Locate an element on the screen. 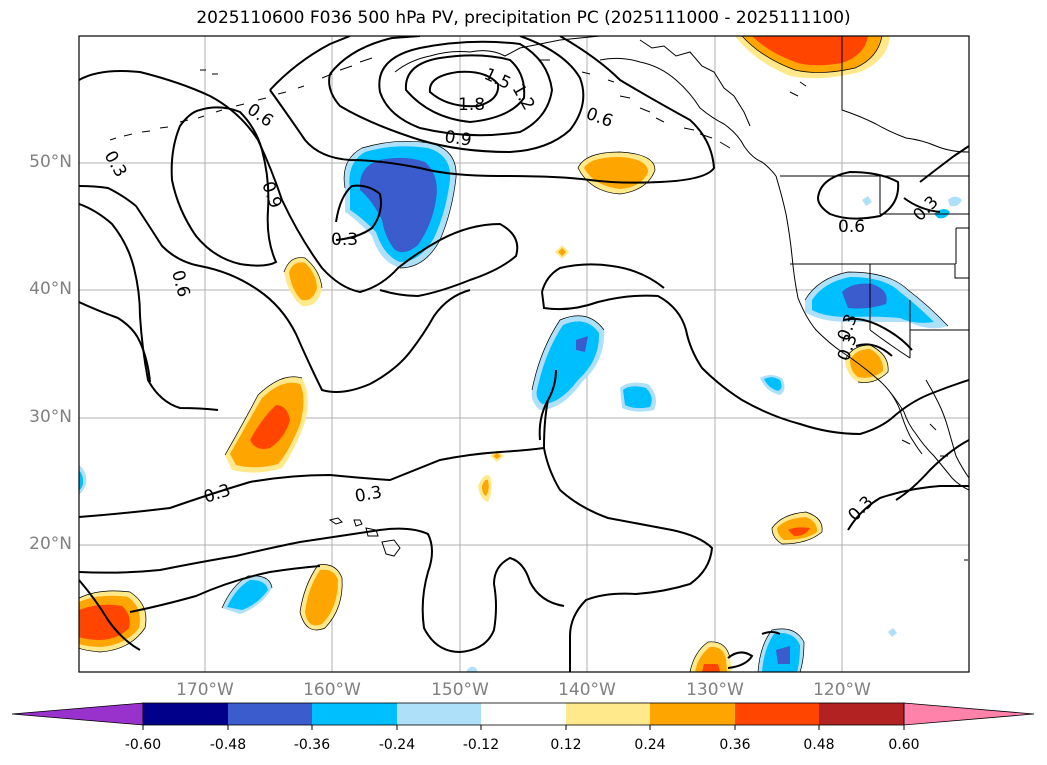 This screenshot has width=1047, height=765. colorbar-tick-label: -0.60 is located at coordinates (143, 745).